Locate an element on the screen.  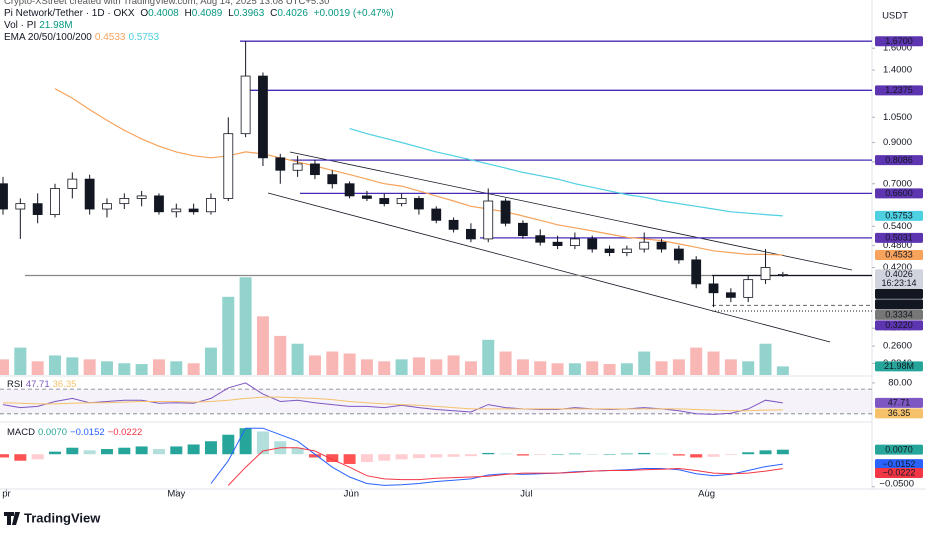
price-badge-label: 36.35 is located at coordinates (899, 413).